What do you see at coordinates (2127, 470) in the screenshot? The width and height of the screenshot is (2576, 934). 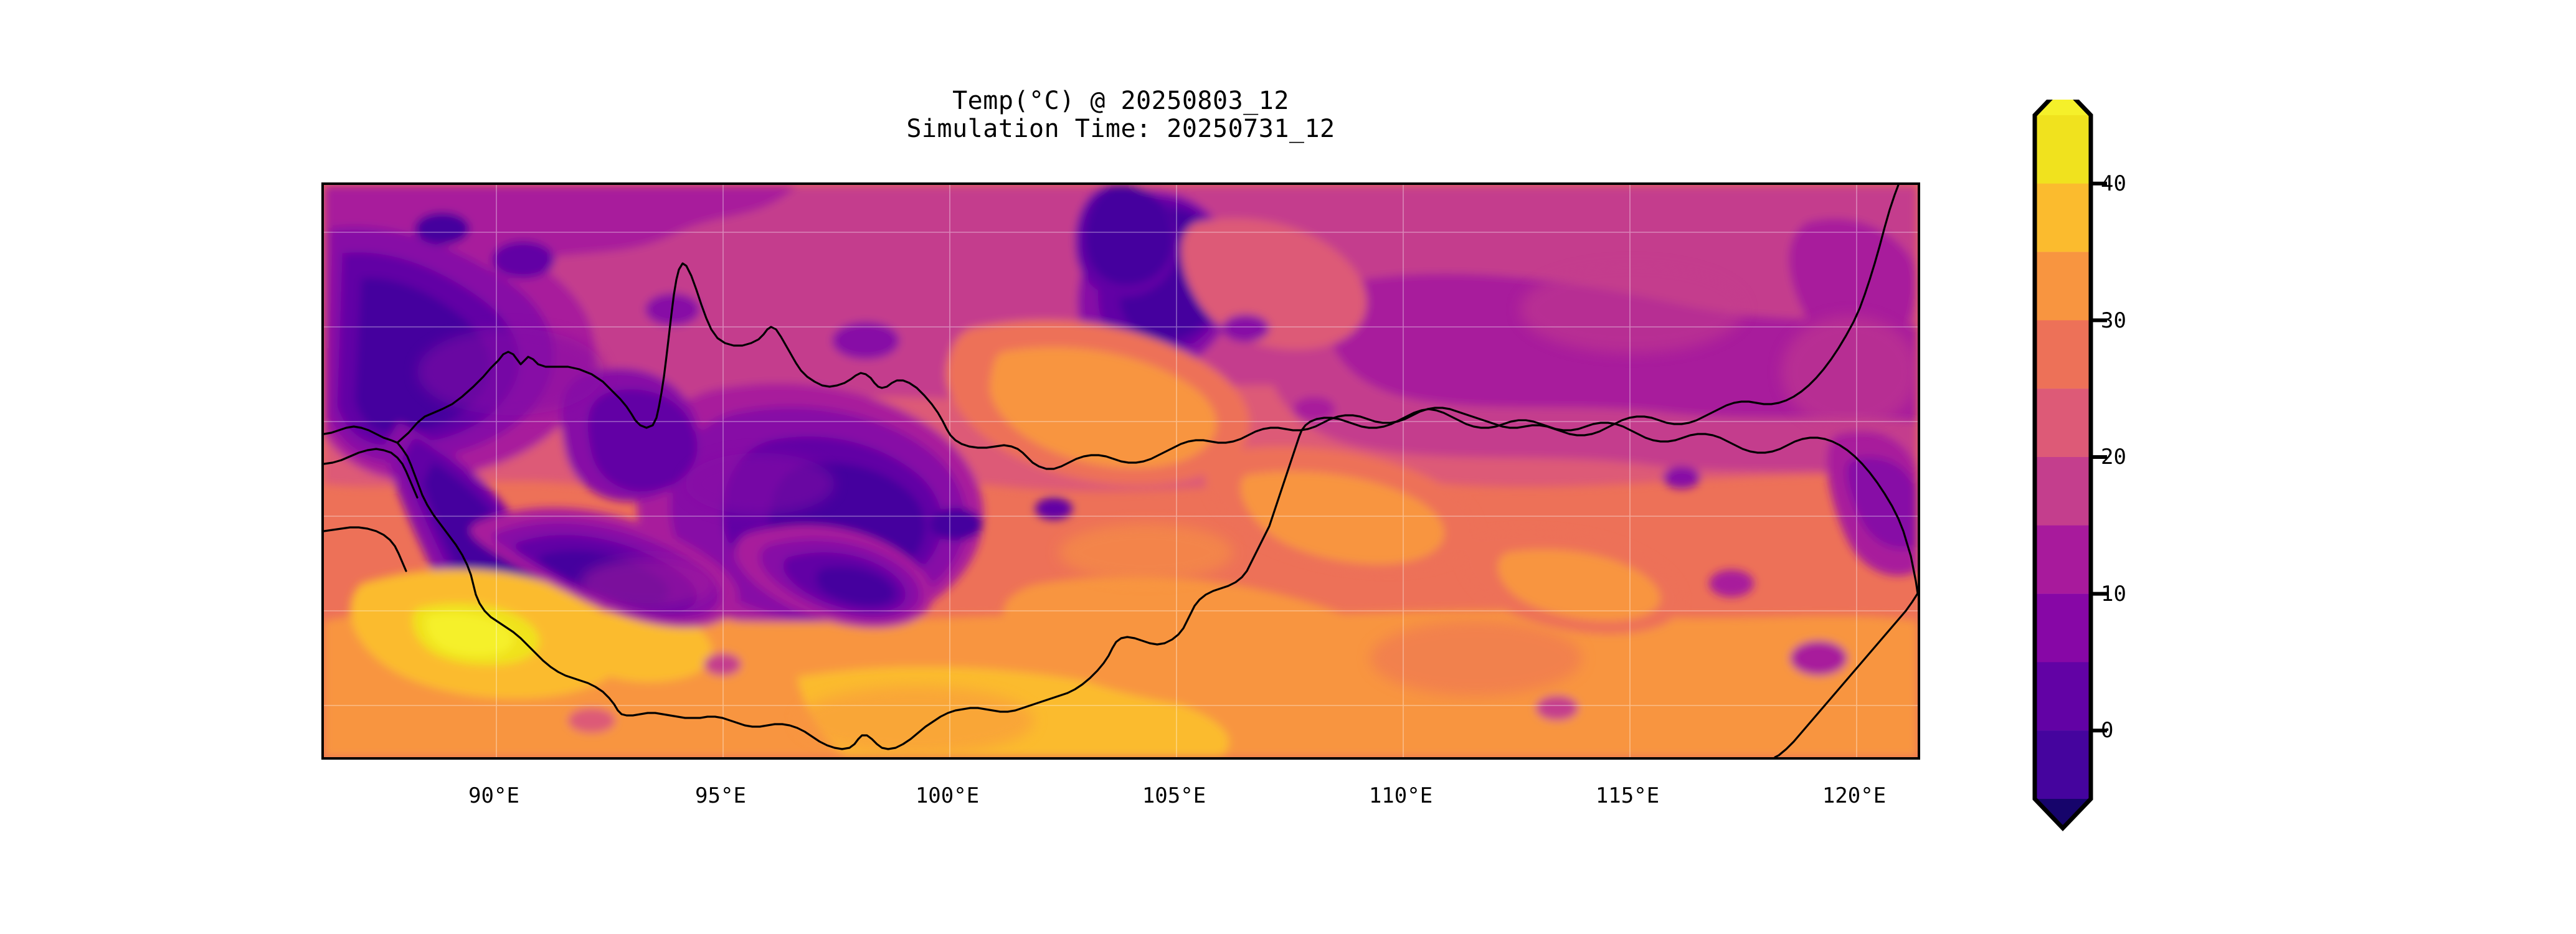 I see `colorbar: 40 30 20 10 0` at bounding box center [2127, 470].